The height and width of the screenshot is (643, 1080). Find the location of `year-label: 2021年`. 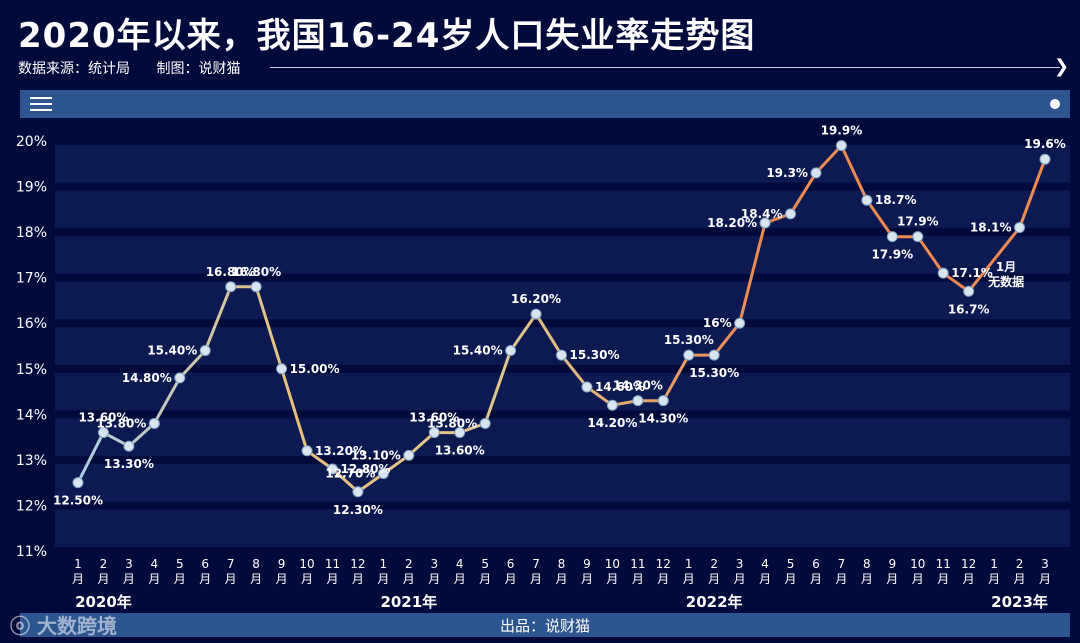

year-label: 2021年 is located at coordinates (408, 602).